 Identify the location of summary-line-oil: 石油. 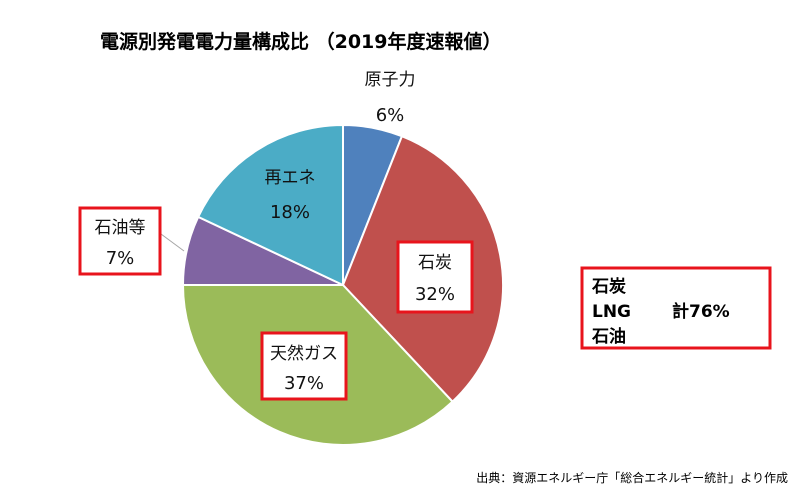
(608, 336).